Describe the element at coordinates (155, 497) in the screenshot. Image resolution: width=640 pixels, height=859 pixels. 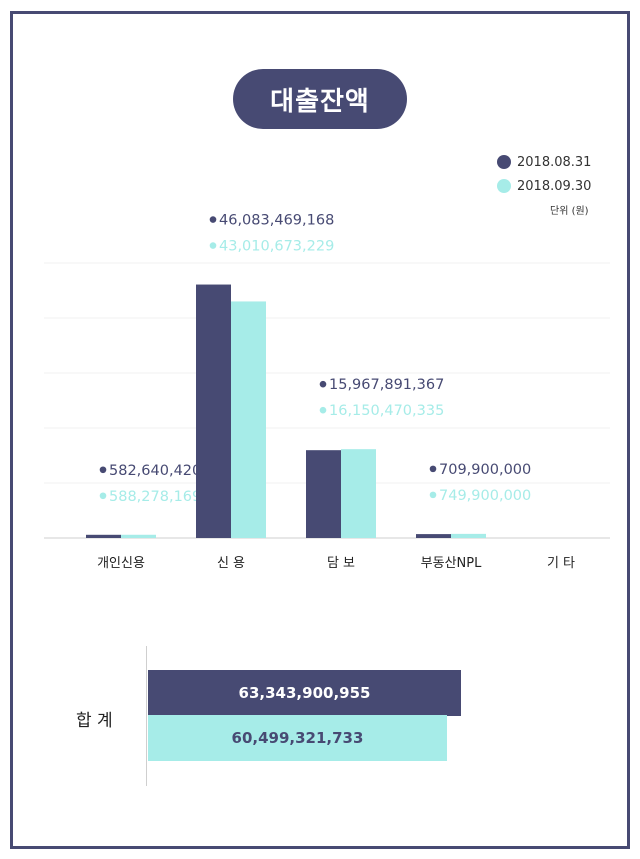
I see `data-label: 588,278,169` at that location.